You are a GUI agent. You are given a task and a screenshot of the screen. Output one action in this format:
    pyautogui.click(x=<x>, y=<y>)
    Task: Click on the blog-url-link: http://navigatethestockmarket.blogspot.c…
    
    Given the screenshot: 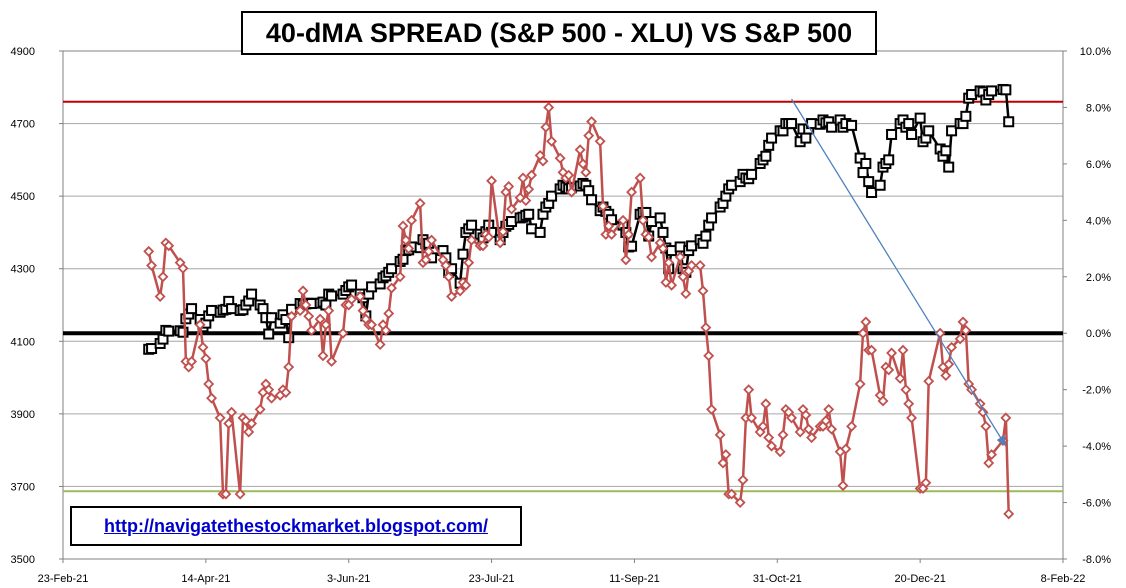 What is the action you would take?
    pyautogui.click(x=296, y=525)
    